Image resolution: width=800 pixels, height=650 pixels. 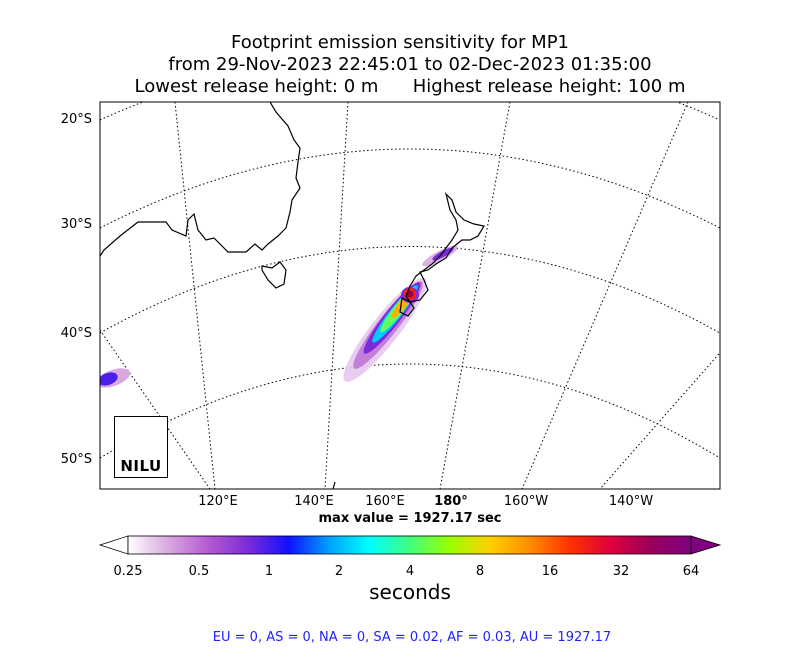 What do you see at coordinates (141, 466) in the screenshot?
I see `nilu-logo-text: NILU` at bounding box center [141, 466].